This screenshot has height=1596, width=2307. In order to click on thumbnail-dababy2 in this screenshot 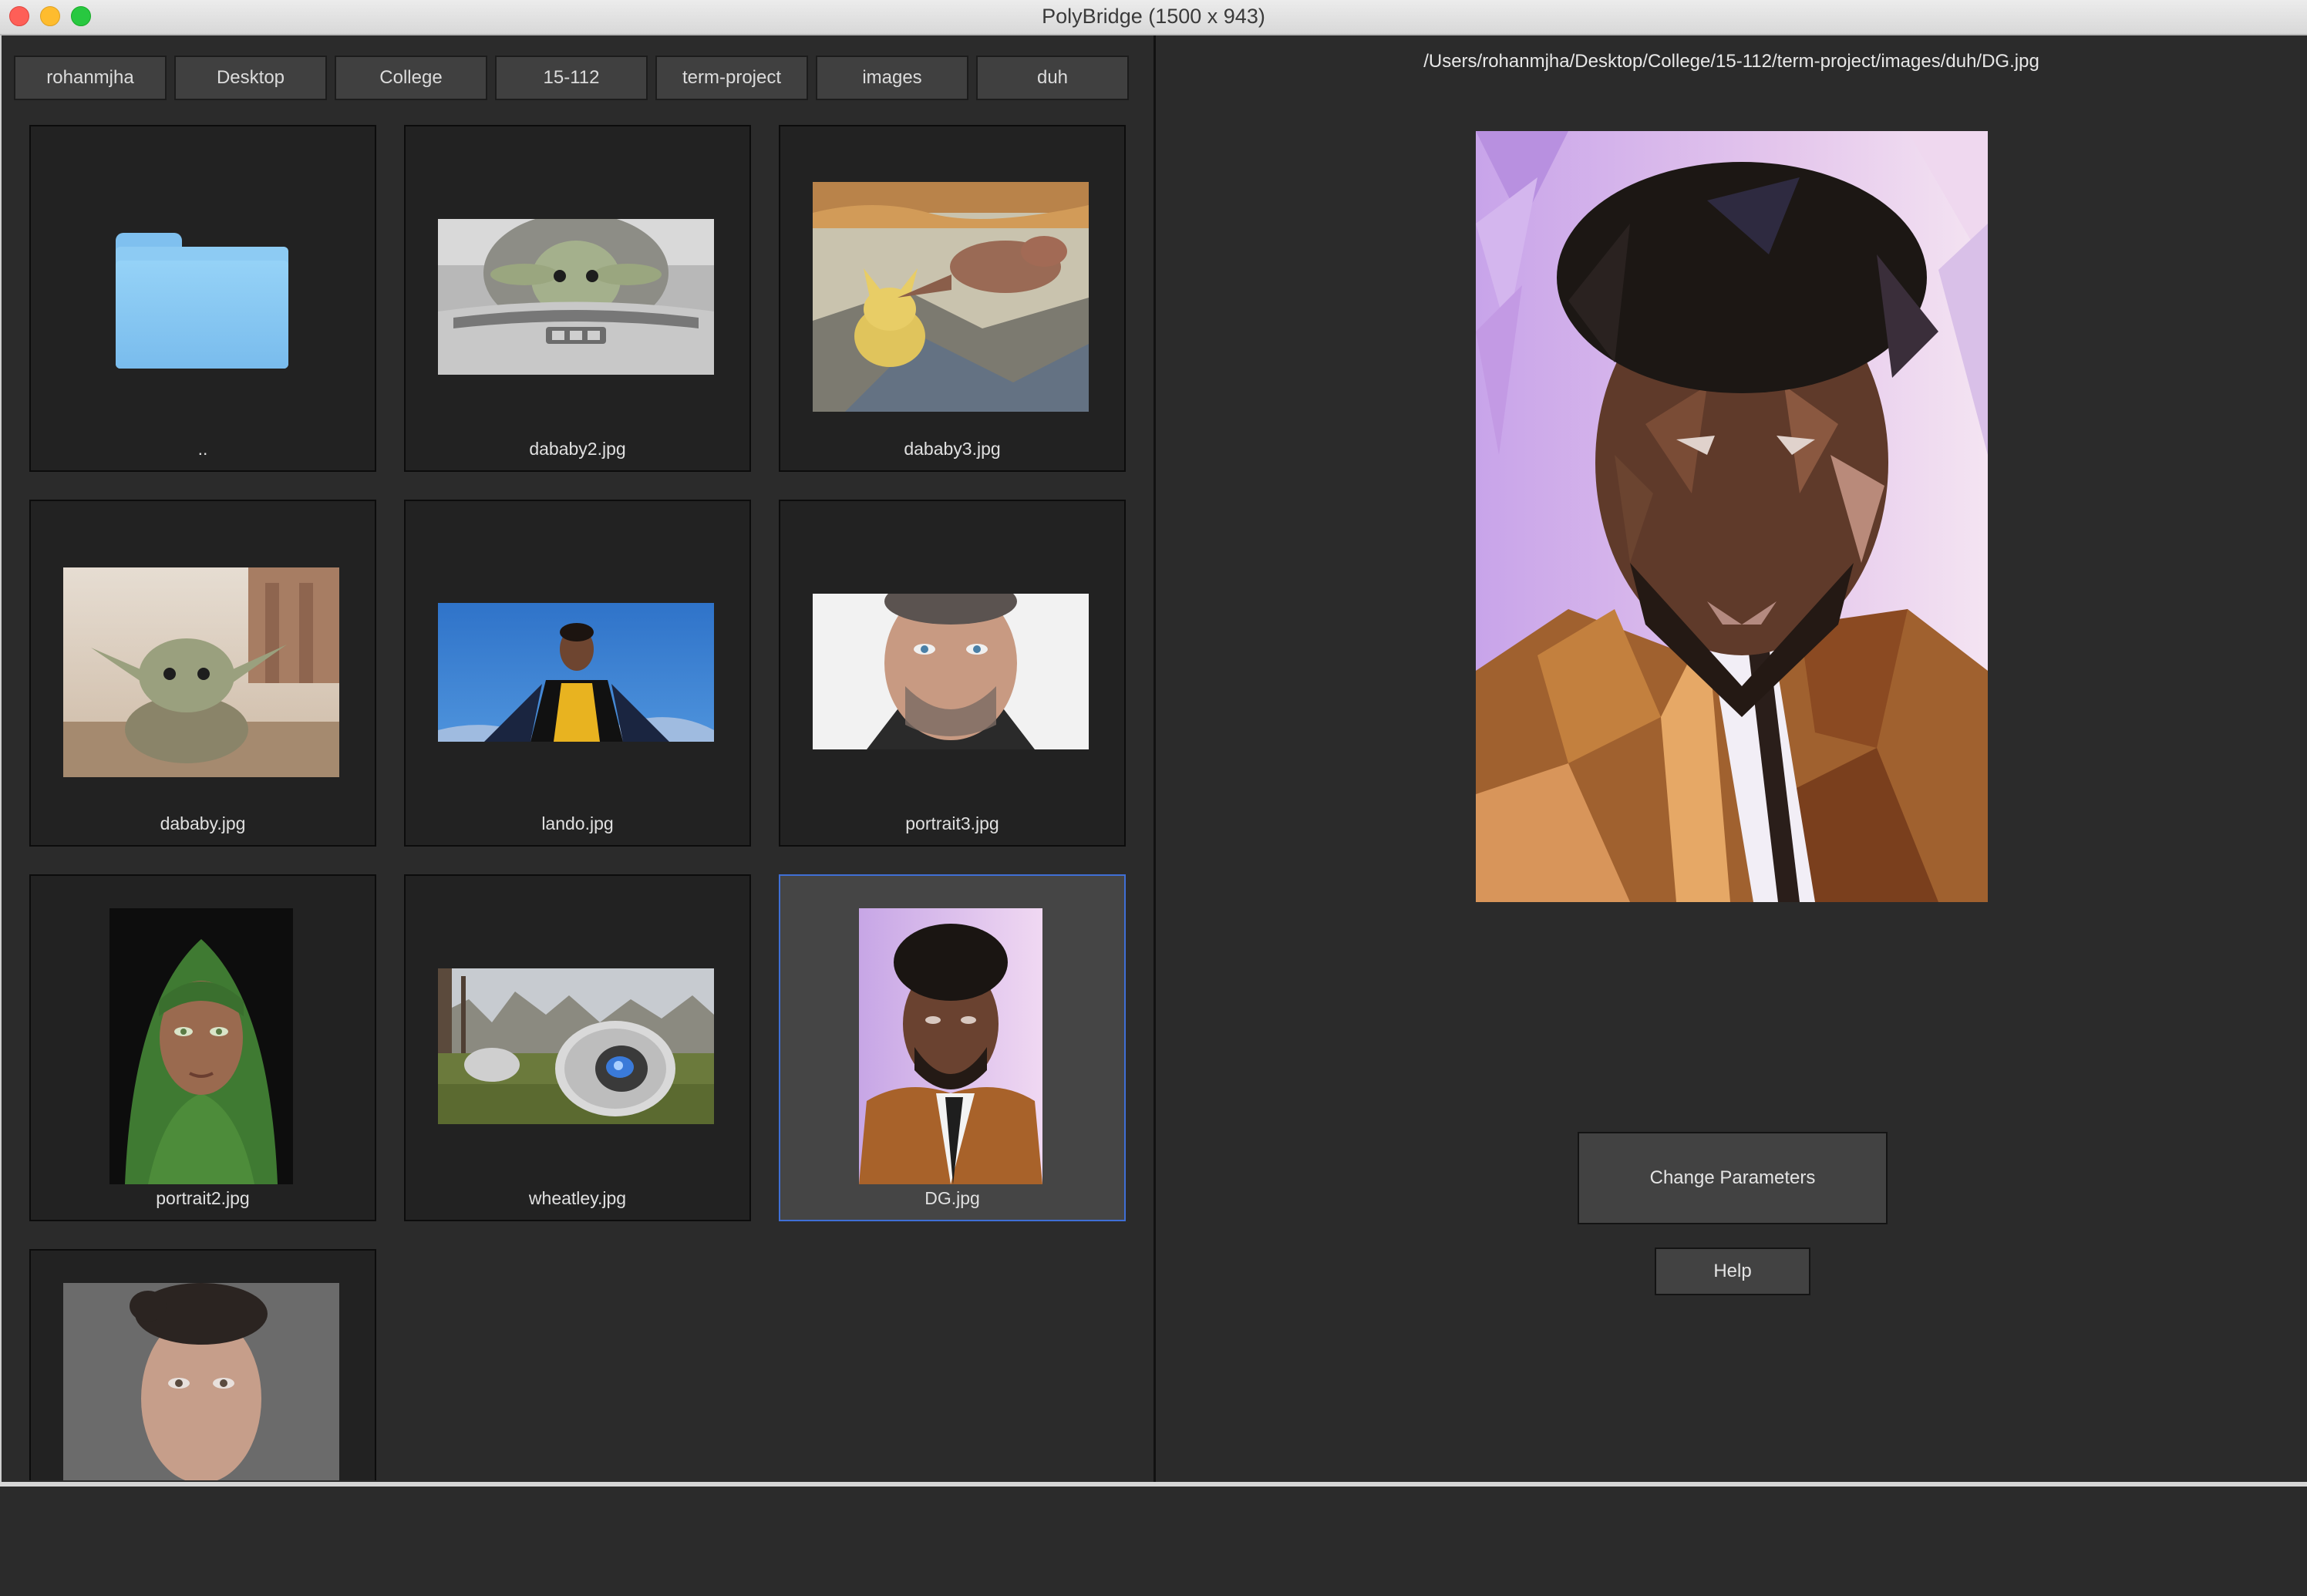, I will do `click(576, 297)`.